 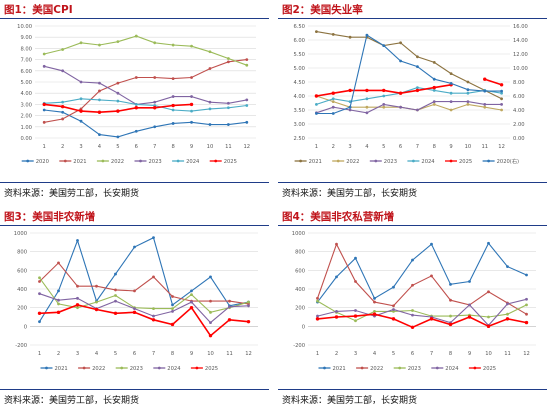 What do you see at coordinates (322, 10) in the screenshot?
I see `panel-title: 图2：美国失业率` at bounding box center [322, 10].